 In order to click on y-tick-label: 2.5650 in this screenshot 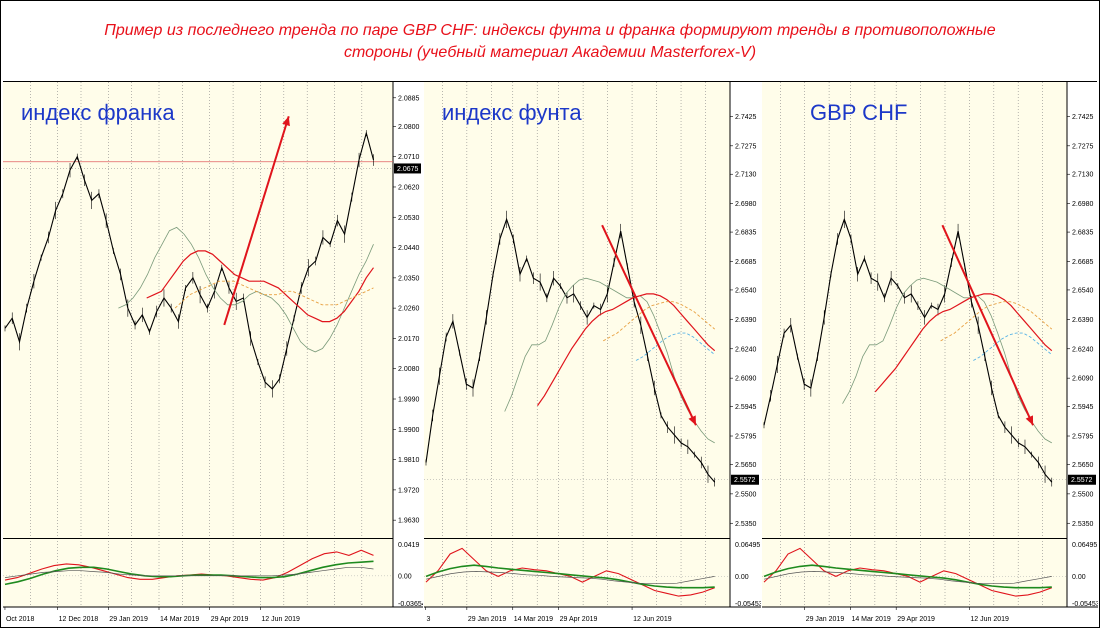, I will do `click(1083, 465)`.